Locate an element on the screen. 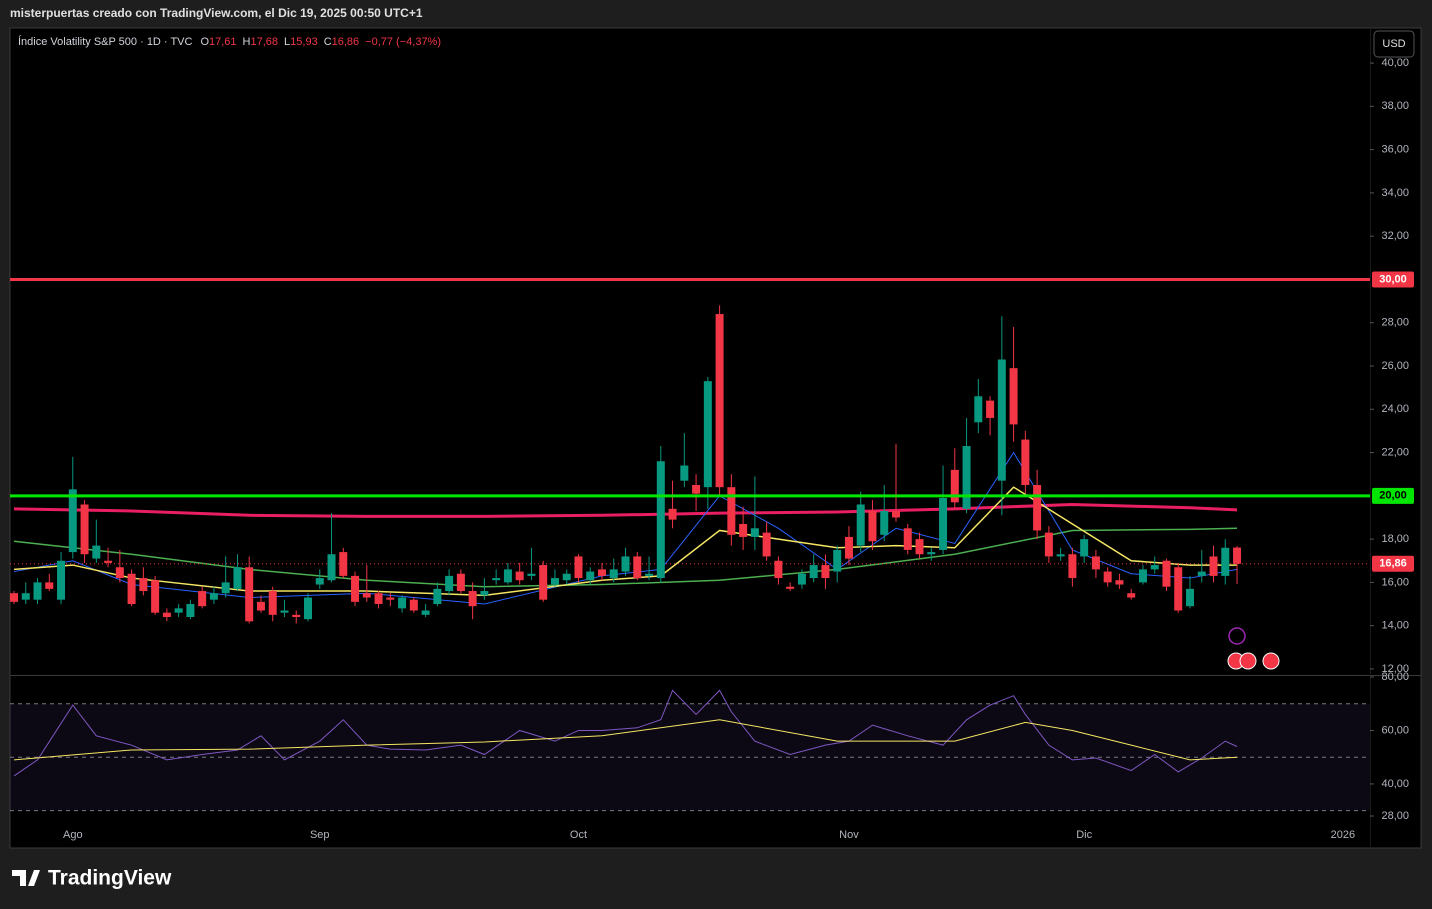  x-tick-label: Dic is located at coordinates (1084, 835).